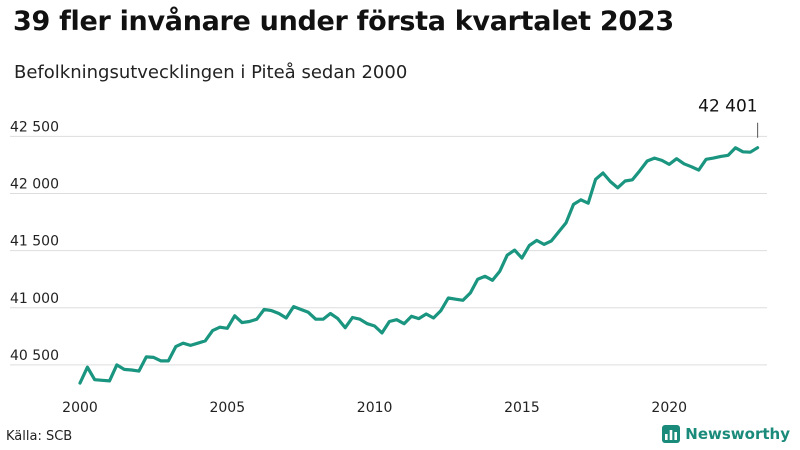  Describe the element at coordinates (34, 299) in the screenshot. I see `y-tick-label: 41 000` at that location.